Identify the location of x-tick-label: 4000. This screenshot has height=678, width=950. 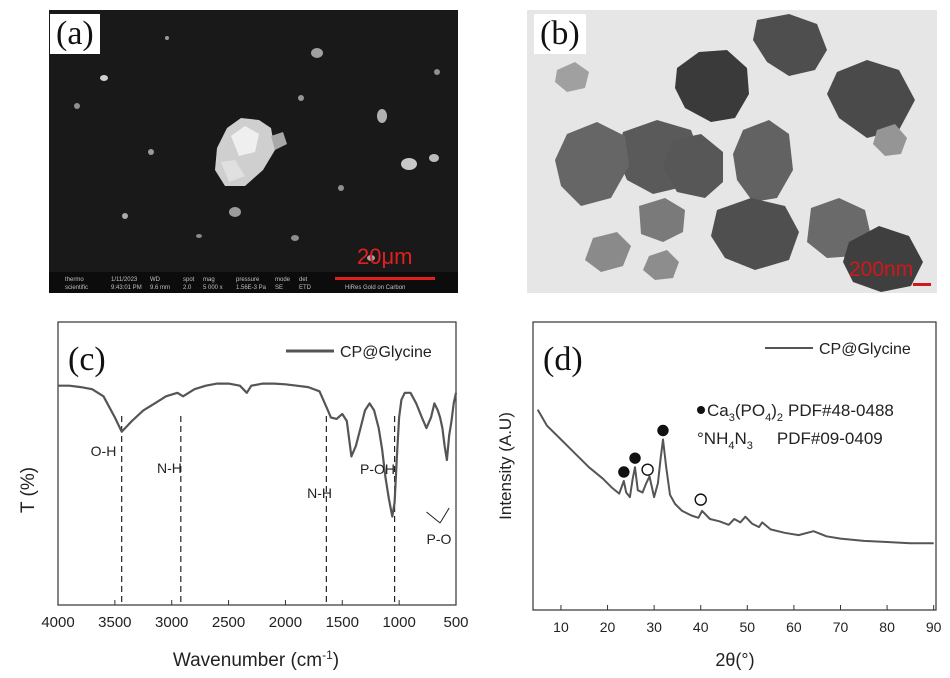
(57, 622).